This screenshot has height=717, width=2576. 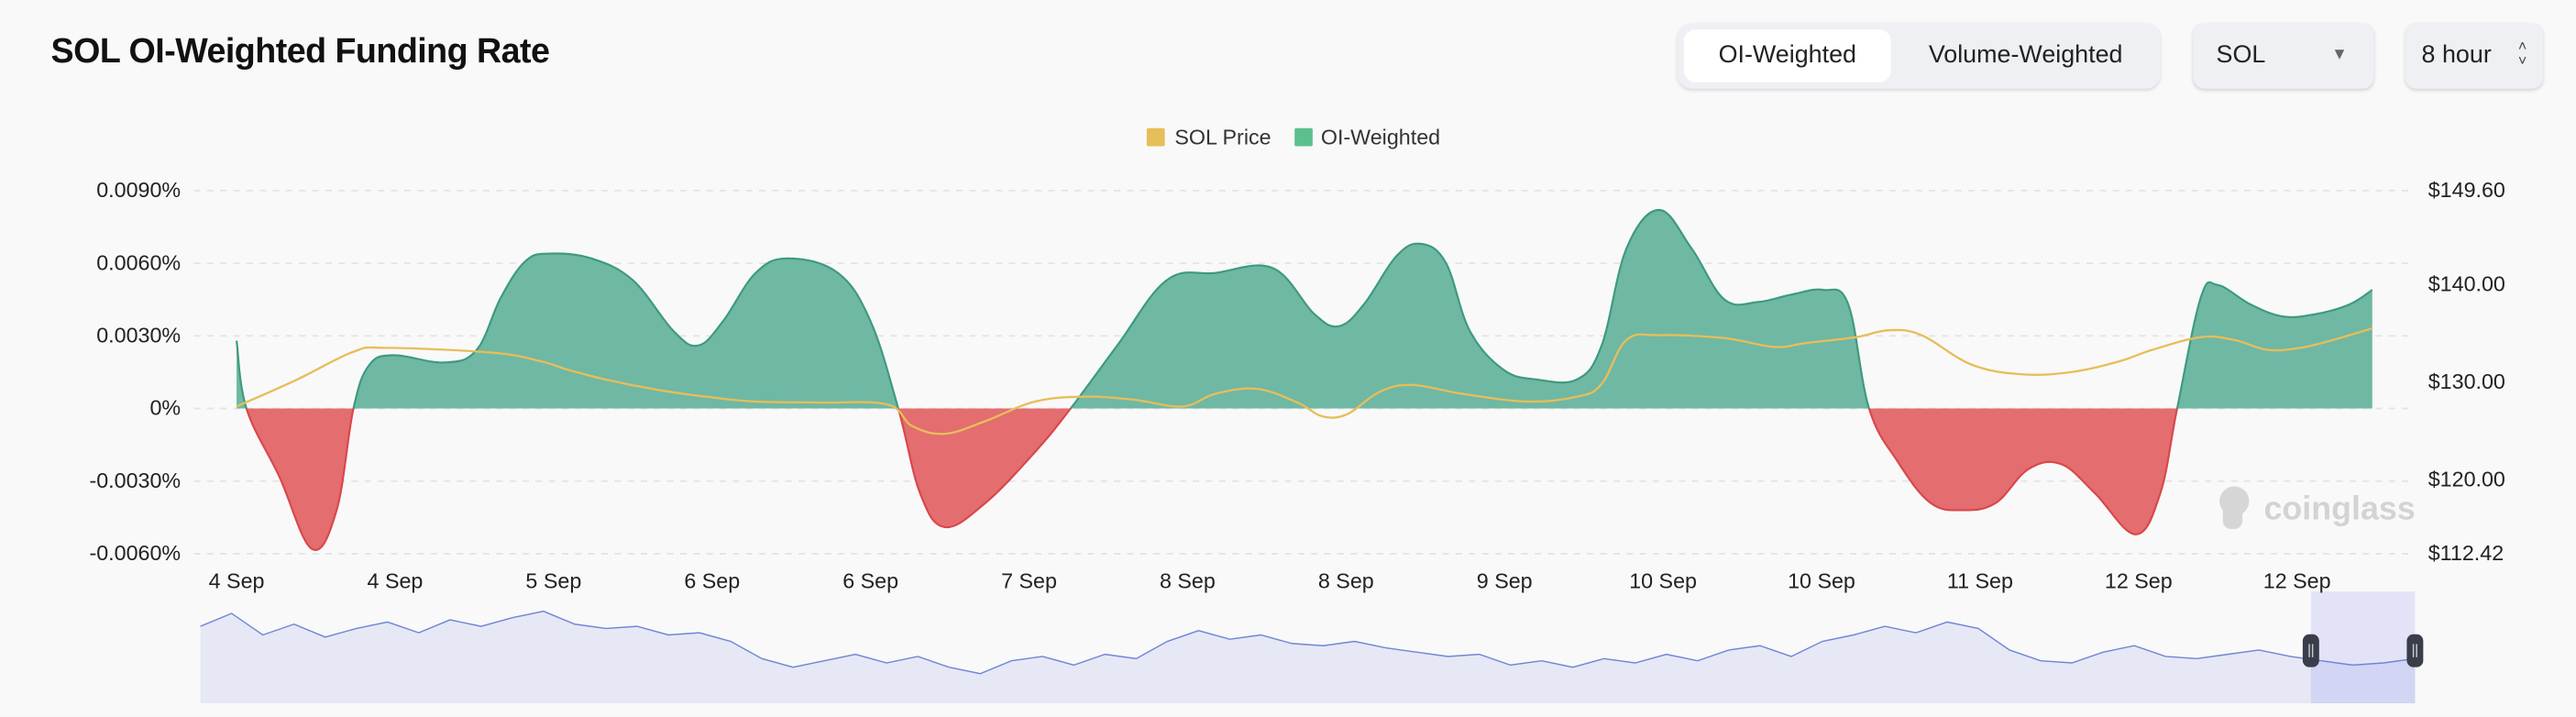 What do you see at coordinates (1304, 381) in the screenshot?
I see `sol-price-line` at bounding box center [1304, 381].